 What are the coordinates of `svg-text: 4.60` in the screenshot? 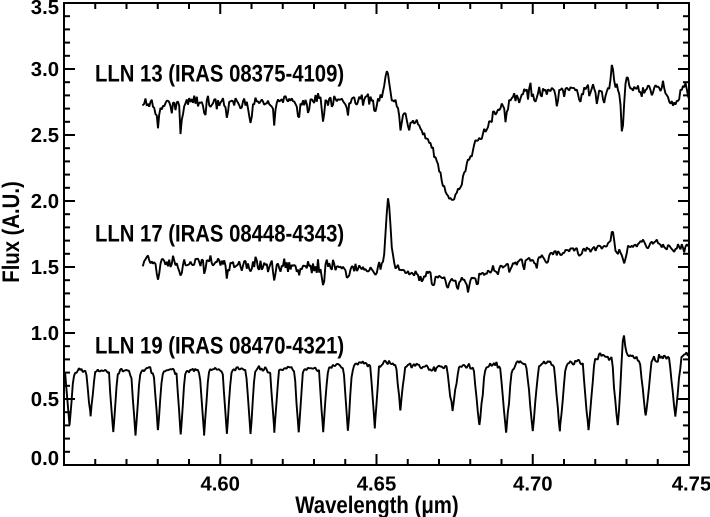 It's located at (220, 485).